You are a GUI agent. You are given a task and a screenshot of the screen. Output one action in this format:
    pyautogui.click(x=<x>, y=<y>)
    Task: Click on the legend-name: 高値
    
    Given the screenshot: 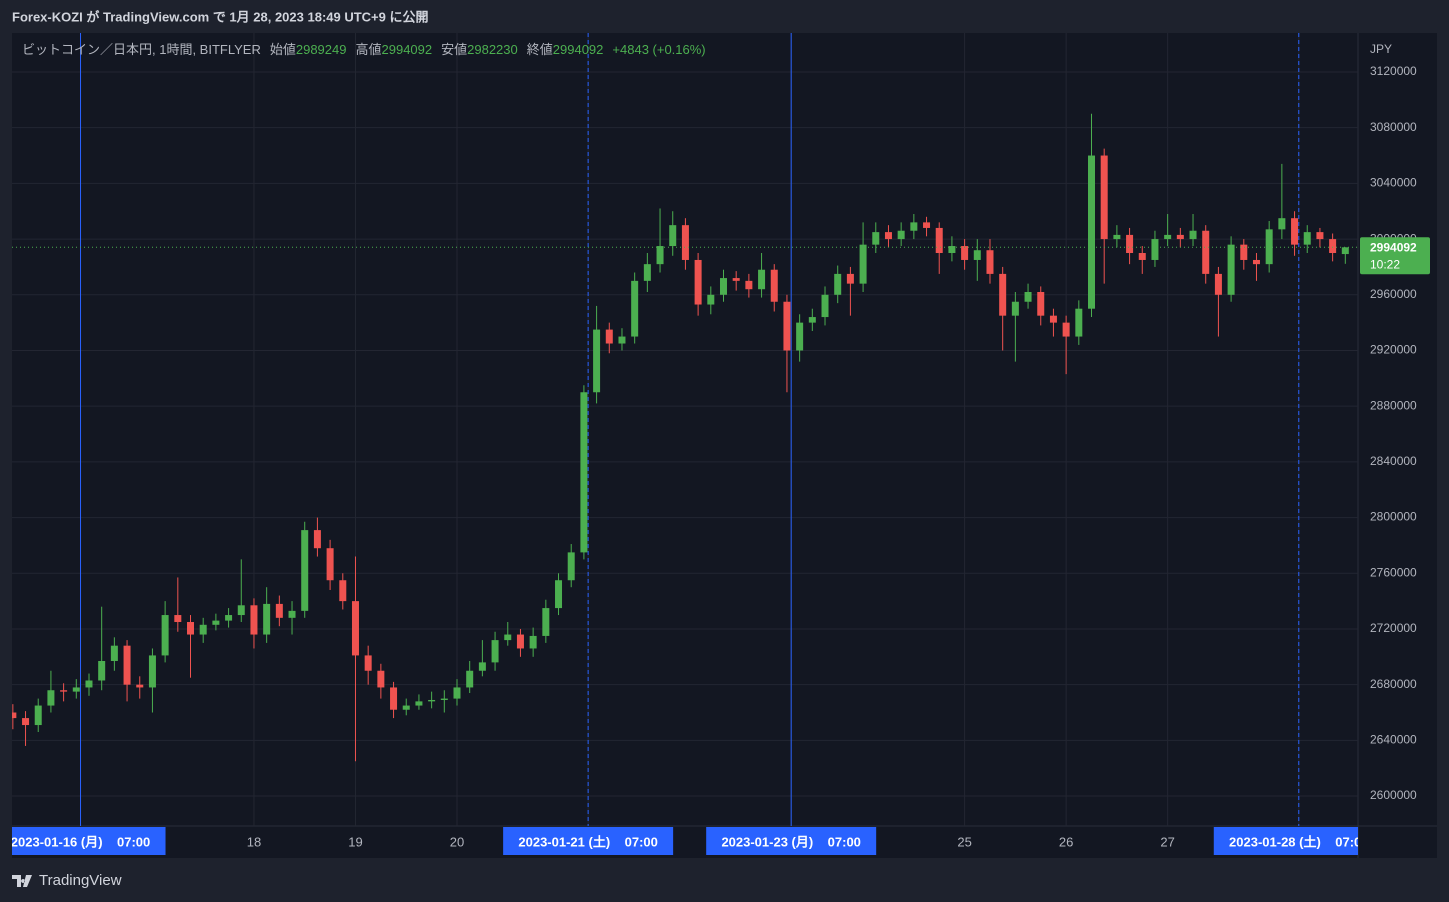 What is the action you would take?
    pyautogui.click(x=368, y=49)
    